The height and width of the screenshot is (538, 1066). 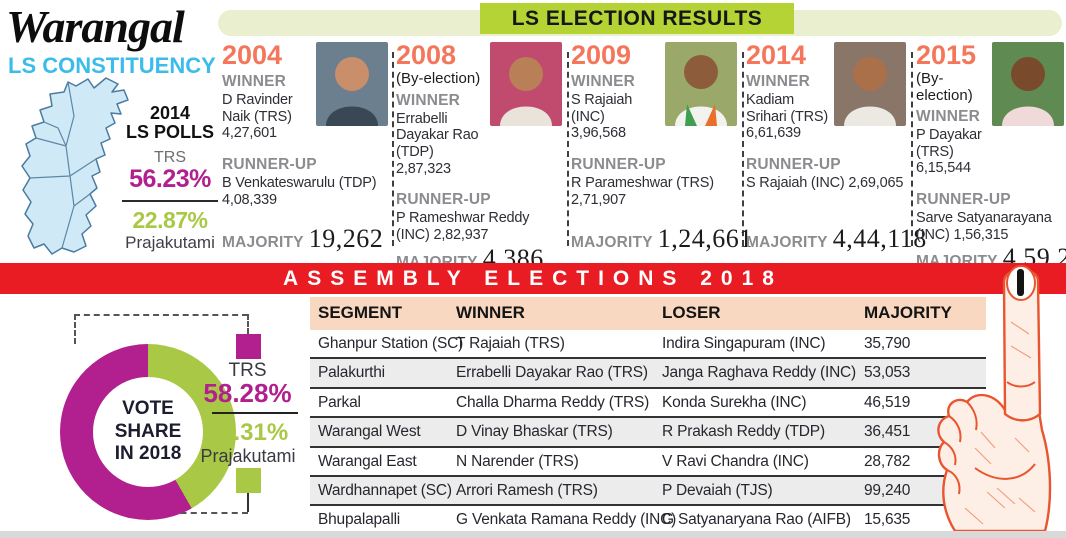 What do you see at coordinates (743, 432) in the screenshot?
I see `cell-loser: R Prakash Reddy (TDP)` at bounding box center [743, 432].